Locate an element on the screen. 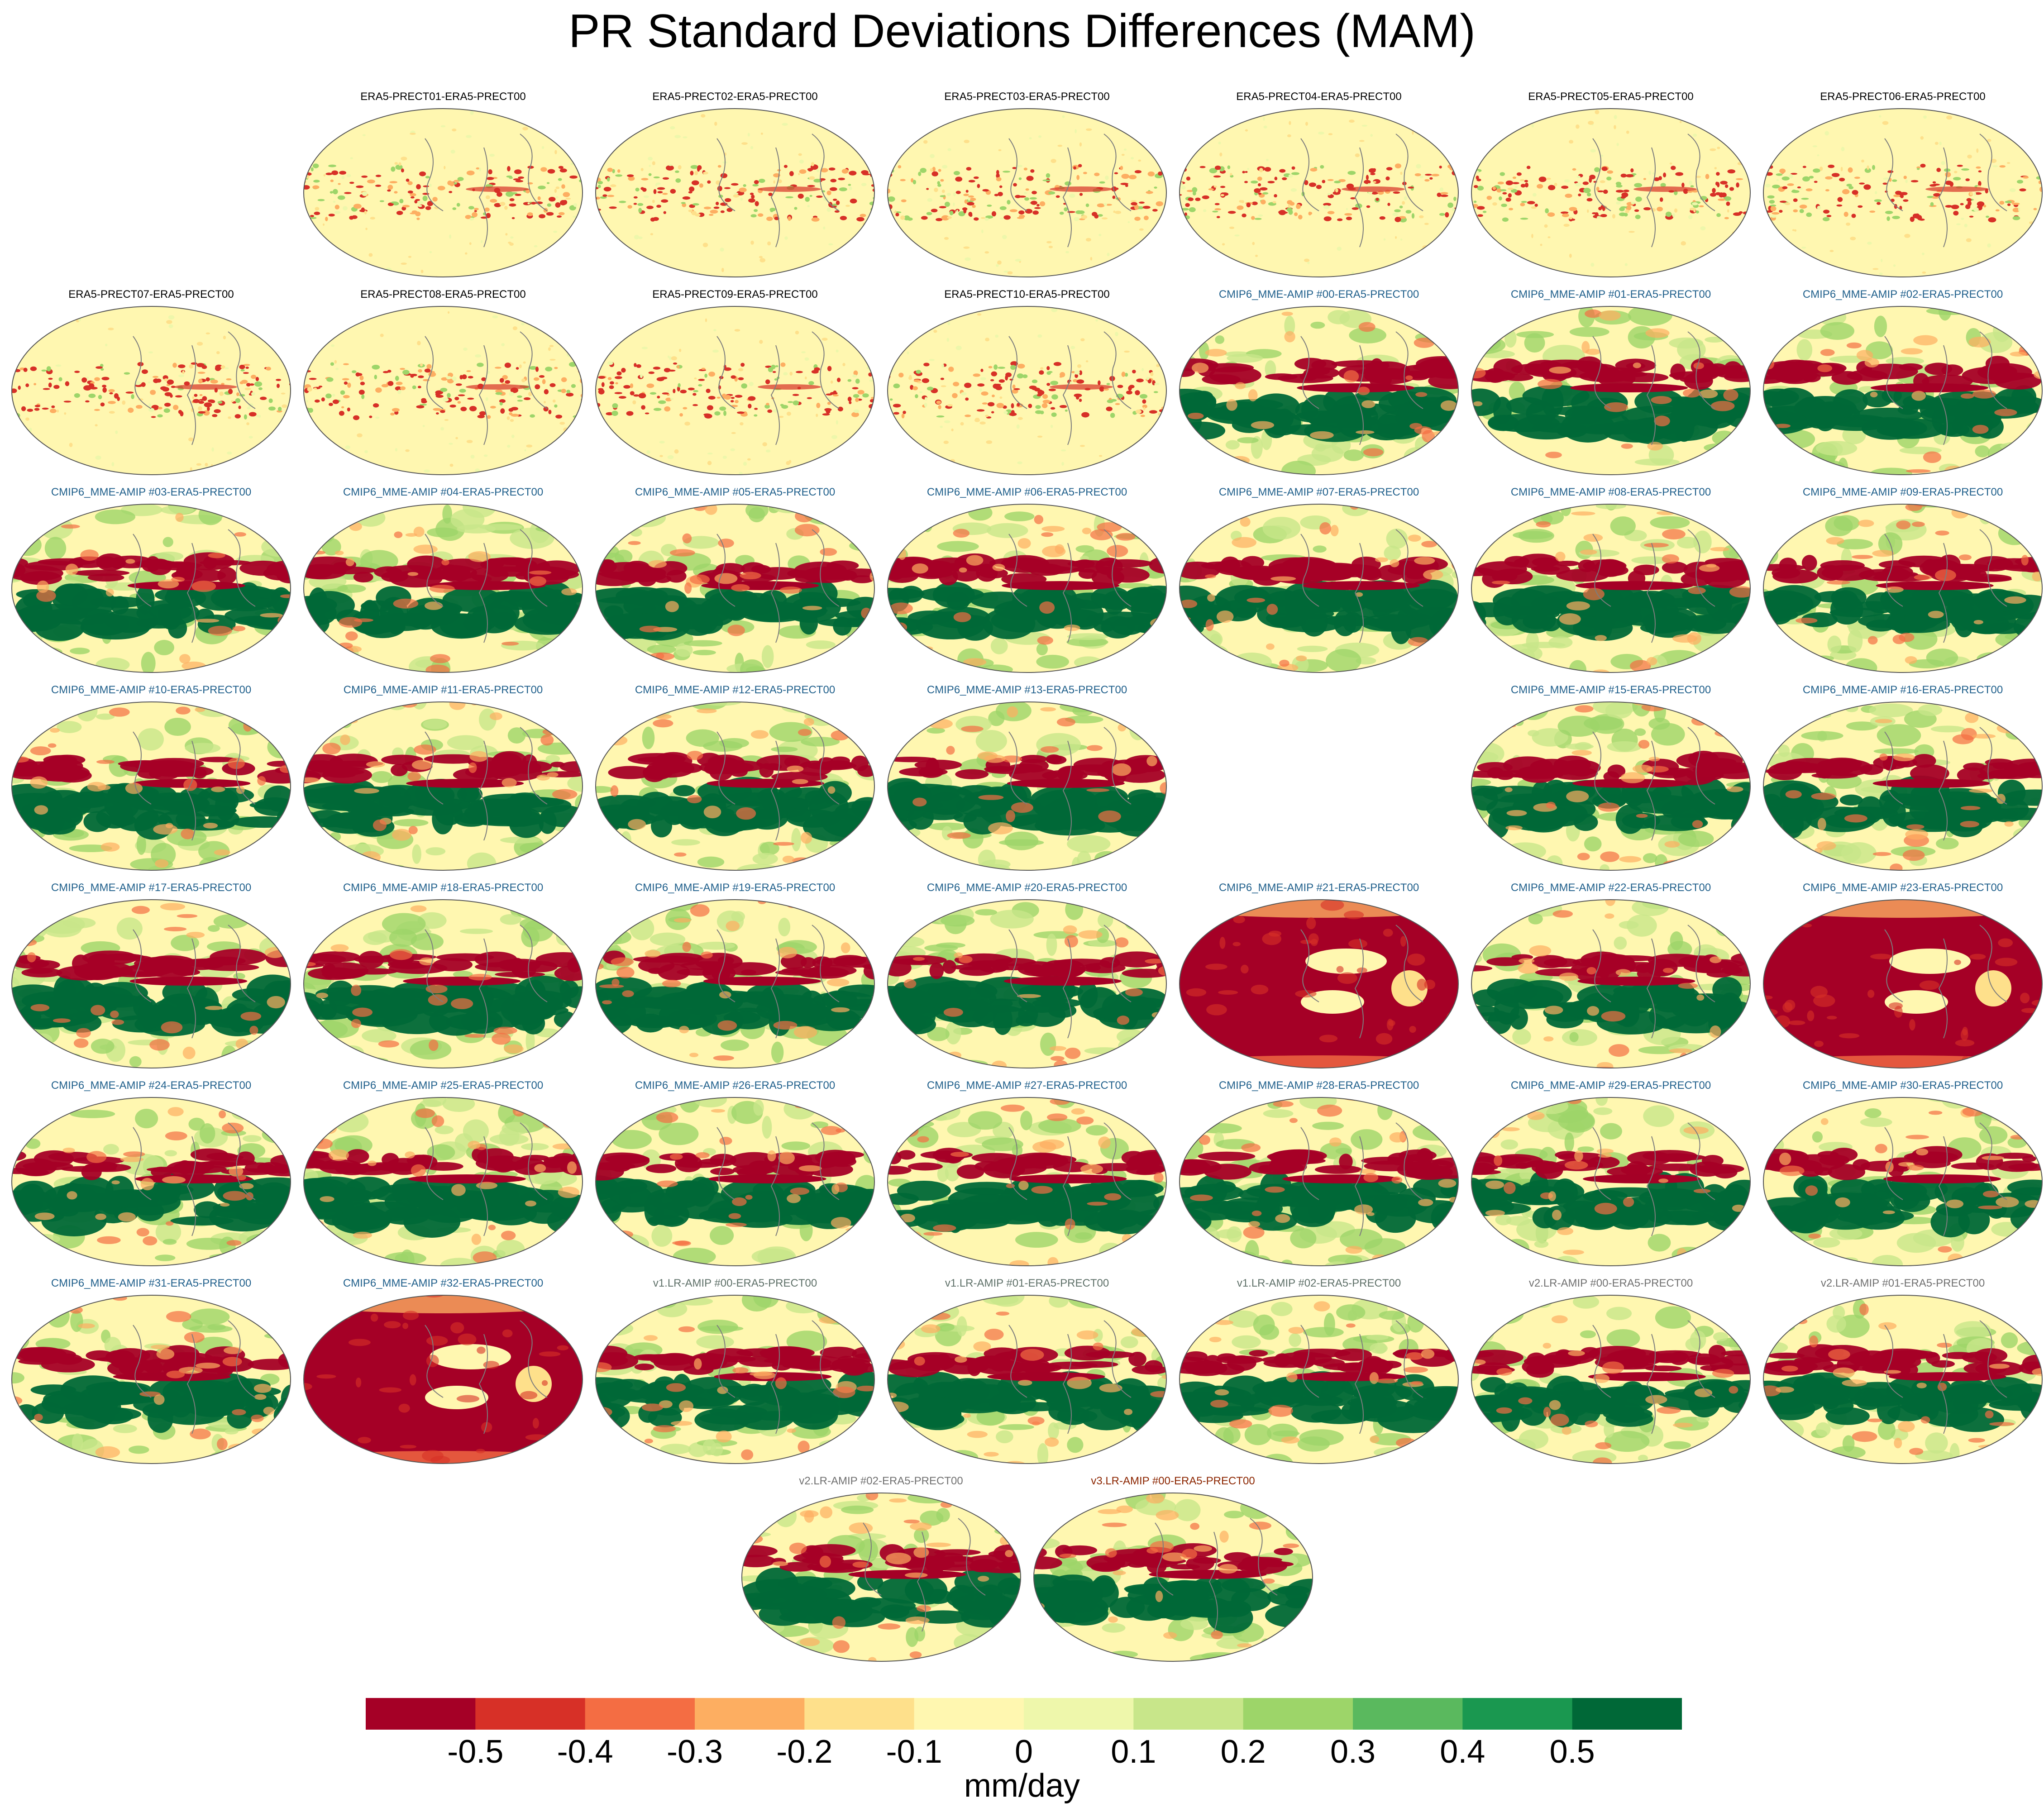 This screenshot has width=2044, height=1817. colorbar-units: mm/day is located at coordinates (1022, 1786).